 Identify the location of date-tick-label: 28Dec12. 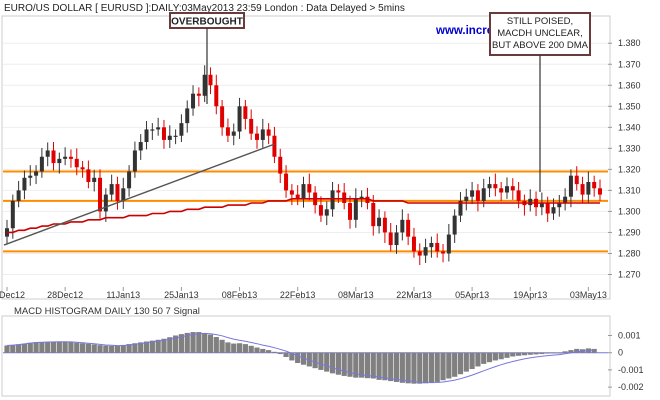
(65, 295).